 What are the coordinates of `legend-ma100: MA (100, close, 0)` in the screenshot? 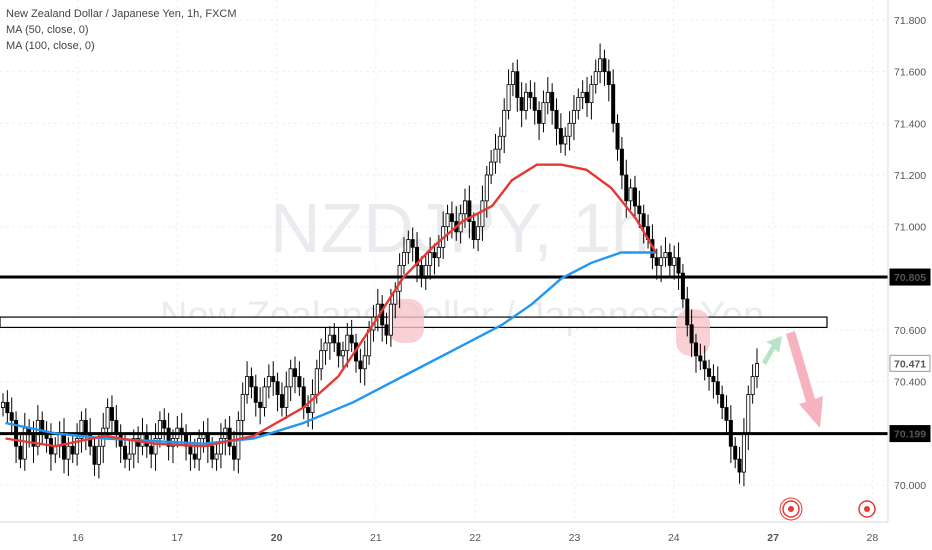 It's located at (50, 46).